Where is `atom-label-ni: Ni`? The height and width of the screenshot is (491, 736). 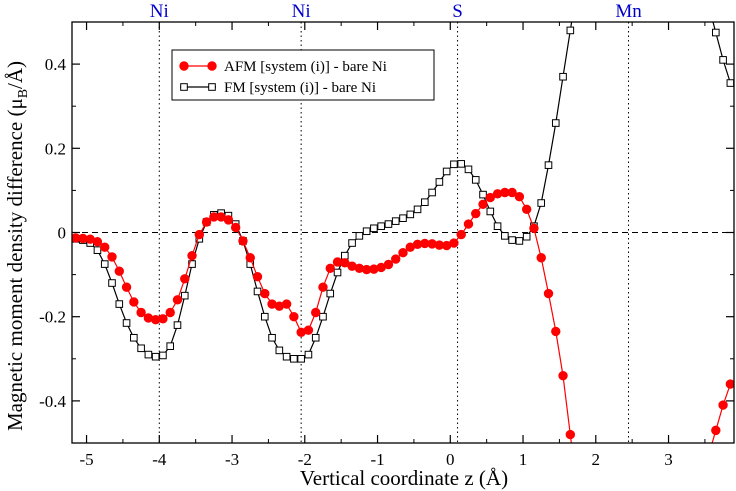
atom-label-ni: Ni is located at coordinates (159, 11).